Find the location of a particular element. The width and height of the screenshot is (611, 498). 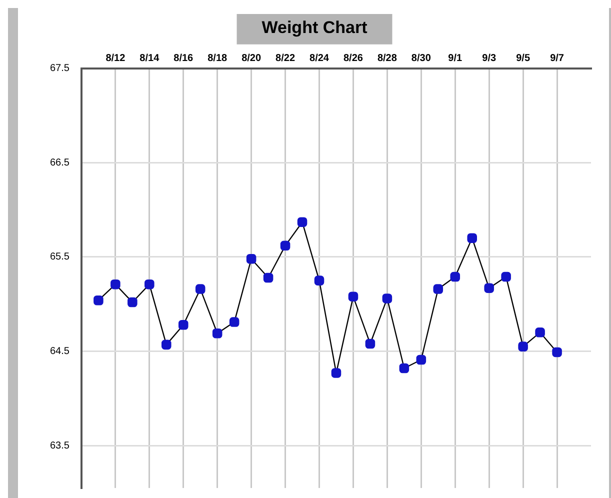

x-tick-label: 8/16 is located at coordinates (184, 58).